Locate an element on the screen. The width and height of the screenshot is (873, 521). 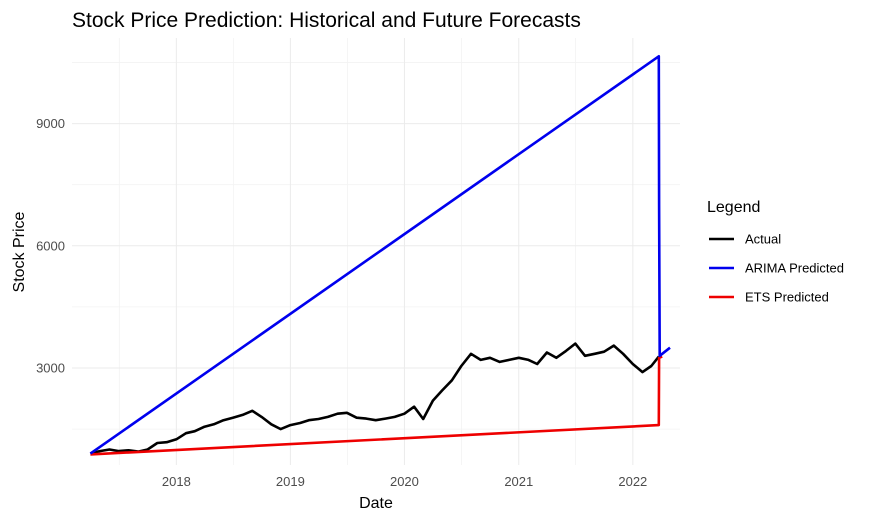
legend-title: Legend is located at coordinates (733, 207).